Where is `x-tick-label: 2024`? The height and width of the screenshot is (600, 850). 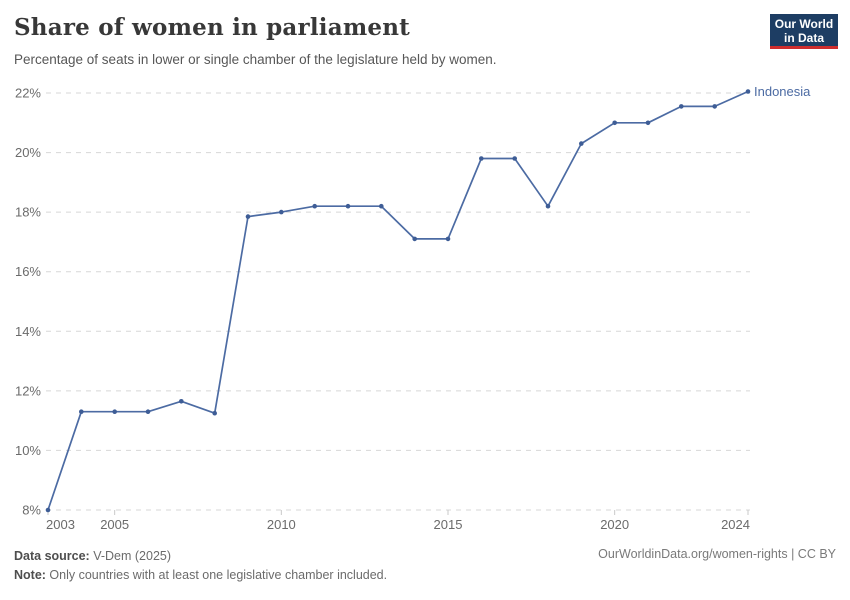 x-tick-label: 2024 is located at coordinates (735, 524).